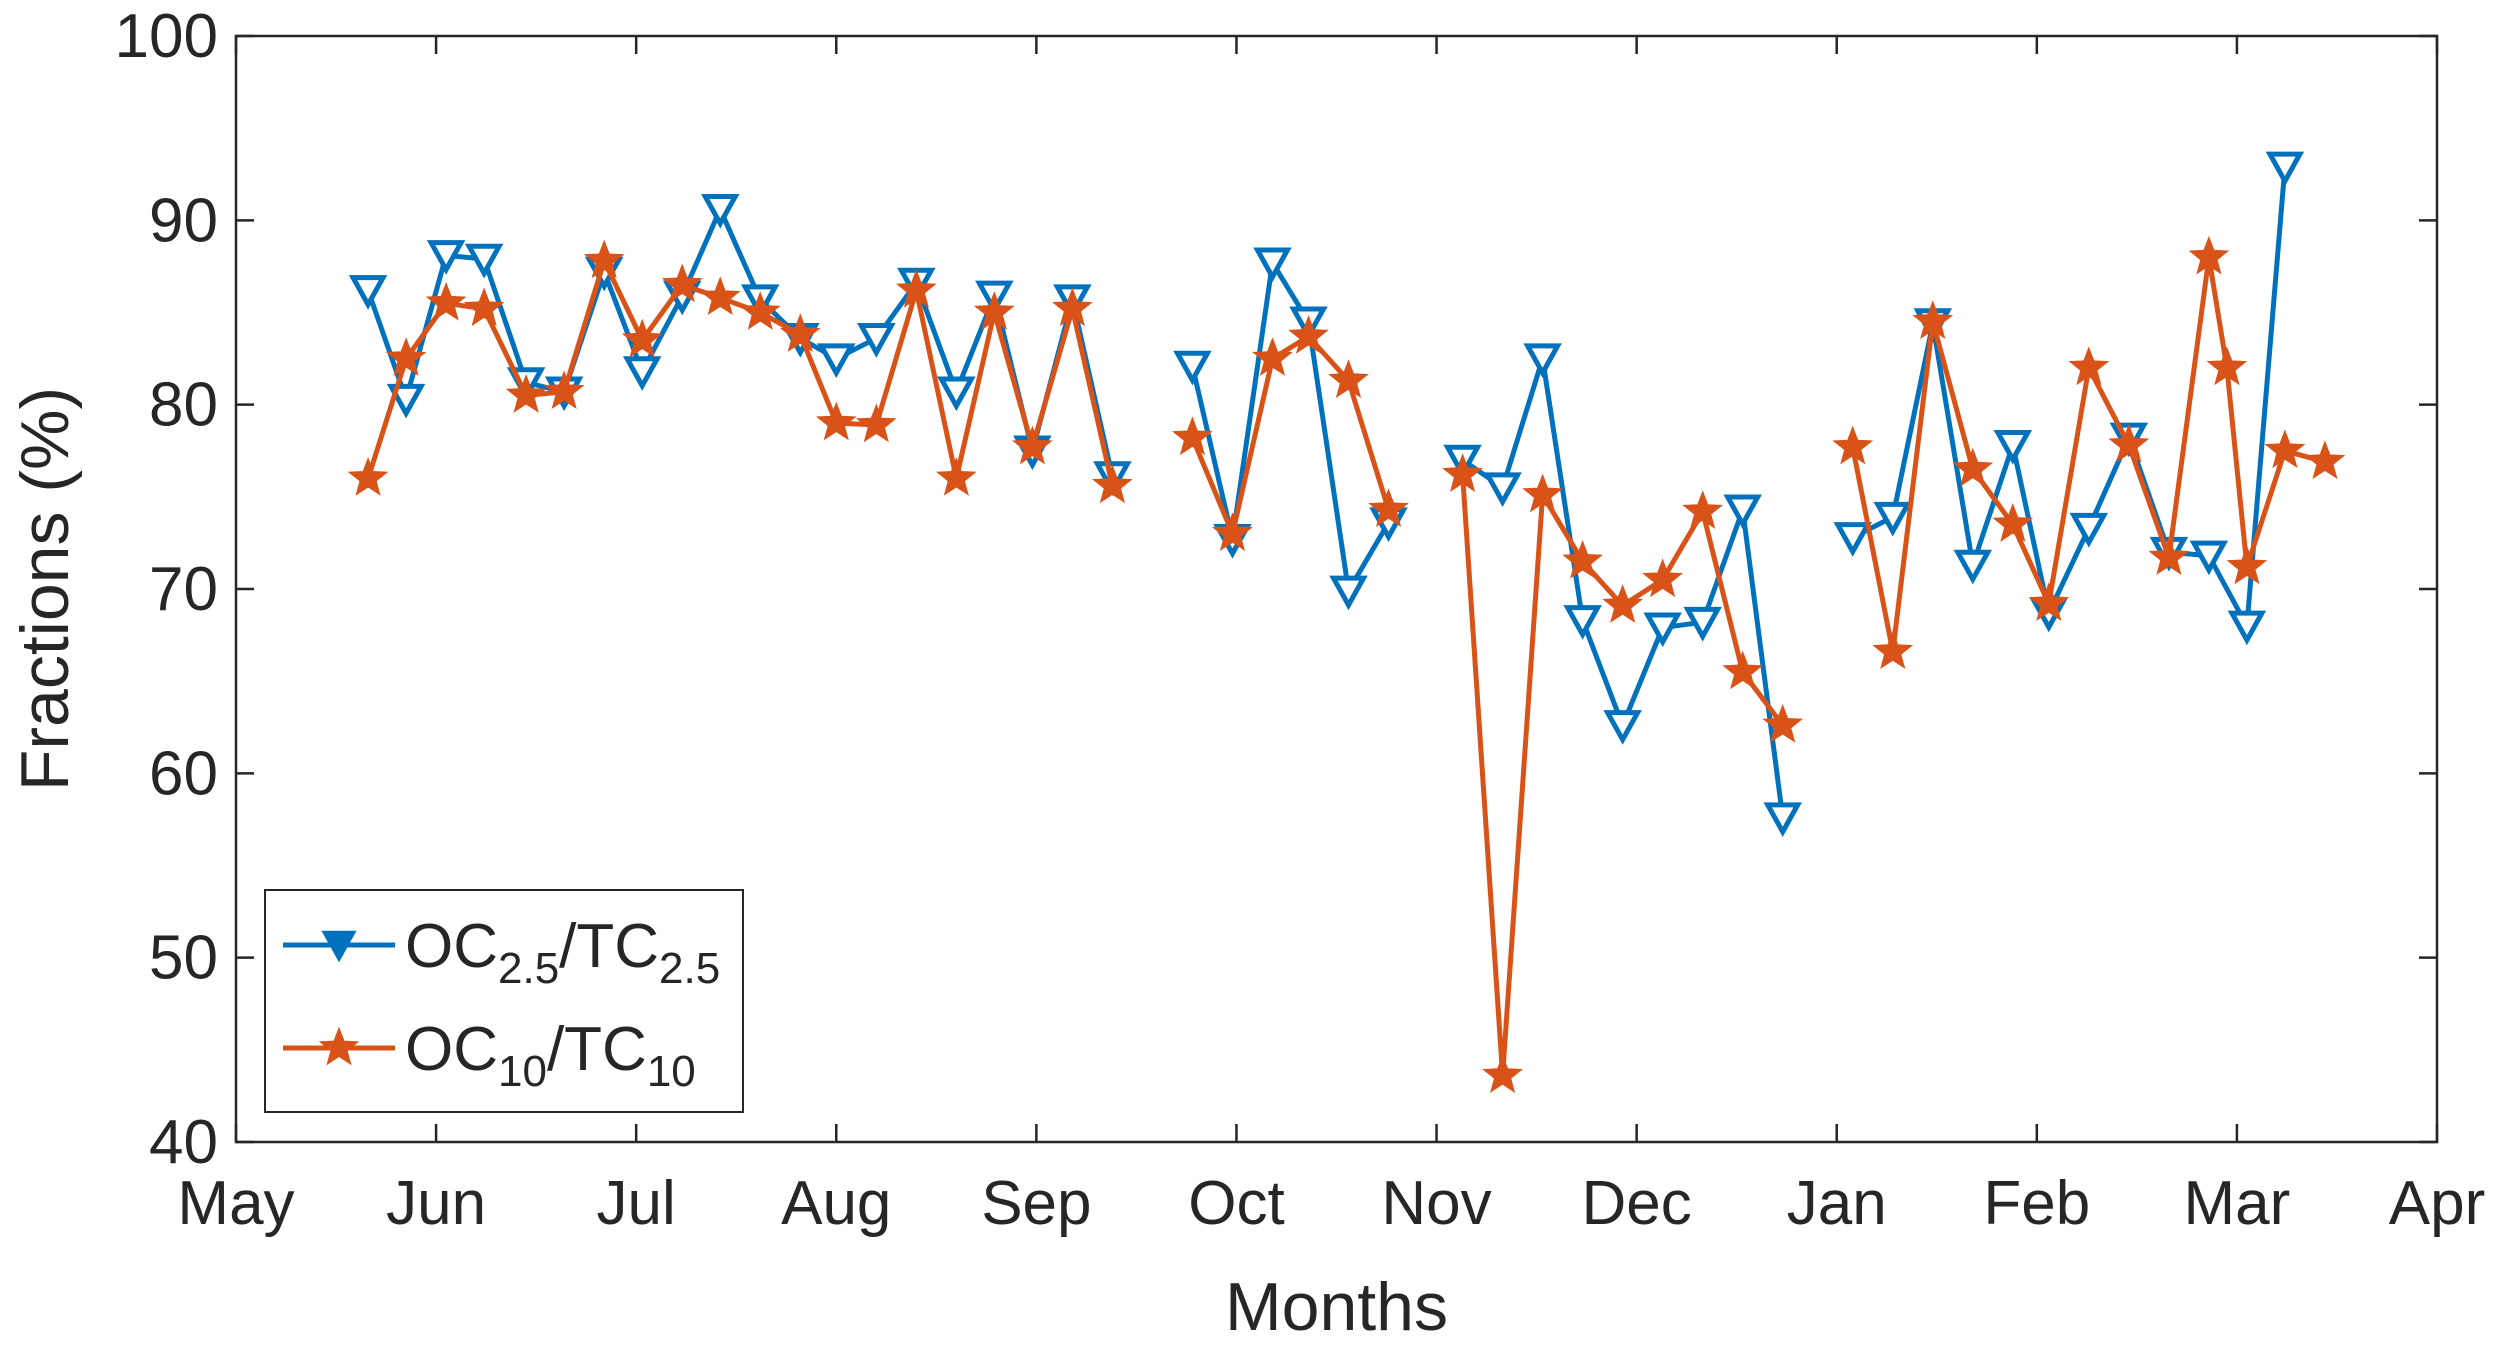 The image size is (2505, 1357). What do you see at coordinates (504, 1001) in the screenshot?
I see `legend-box` at bounding box center [504, 1001].